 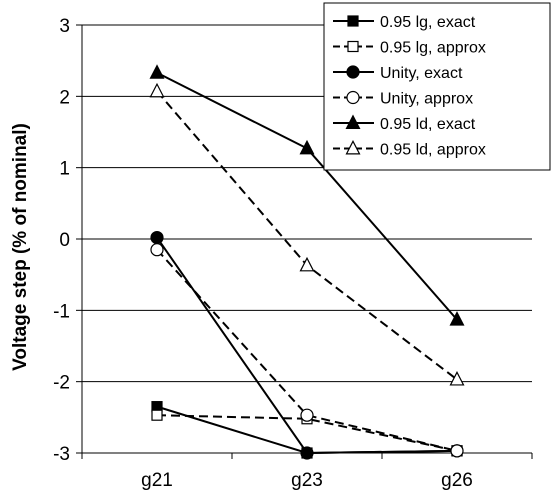 I want to click on legend-entry: 0.95 lg, approx, so click(x=409, y=48).